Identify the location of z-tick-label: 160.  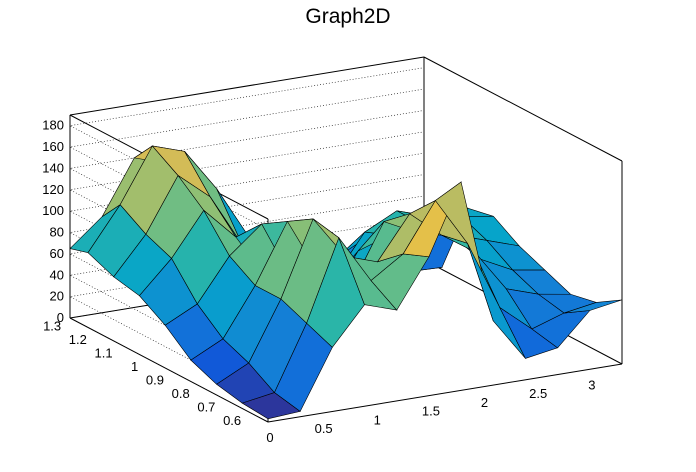
(53, 146).